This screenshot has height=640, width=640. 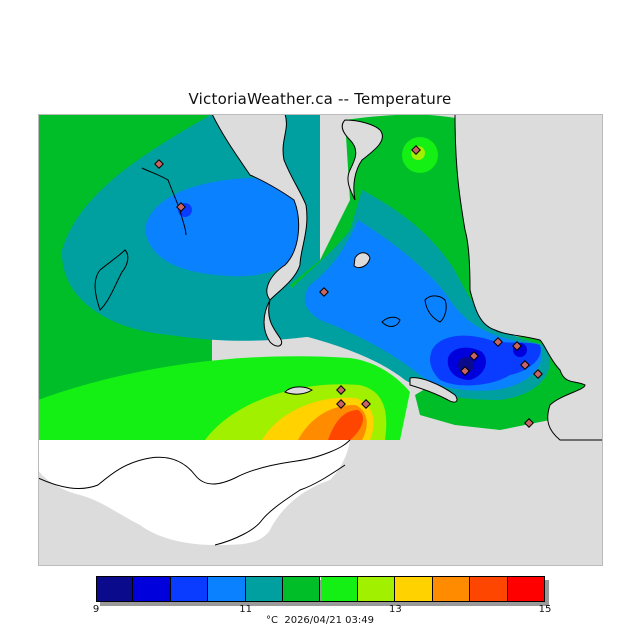 I want to click on legend-caption: °C 2026/04/21 03:49, so click(x=320, y=620).